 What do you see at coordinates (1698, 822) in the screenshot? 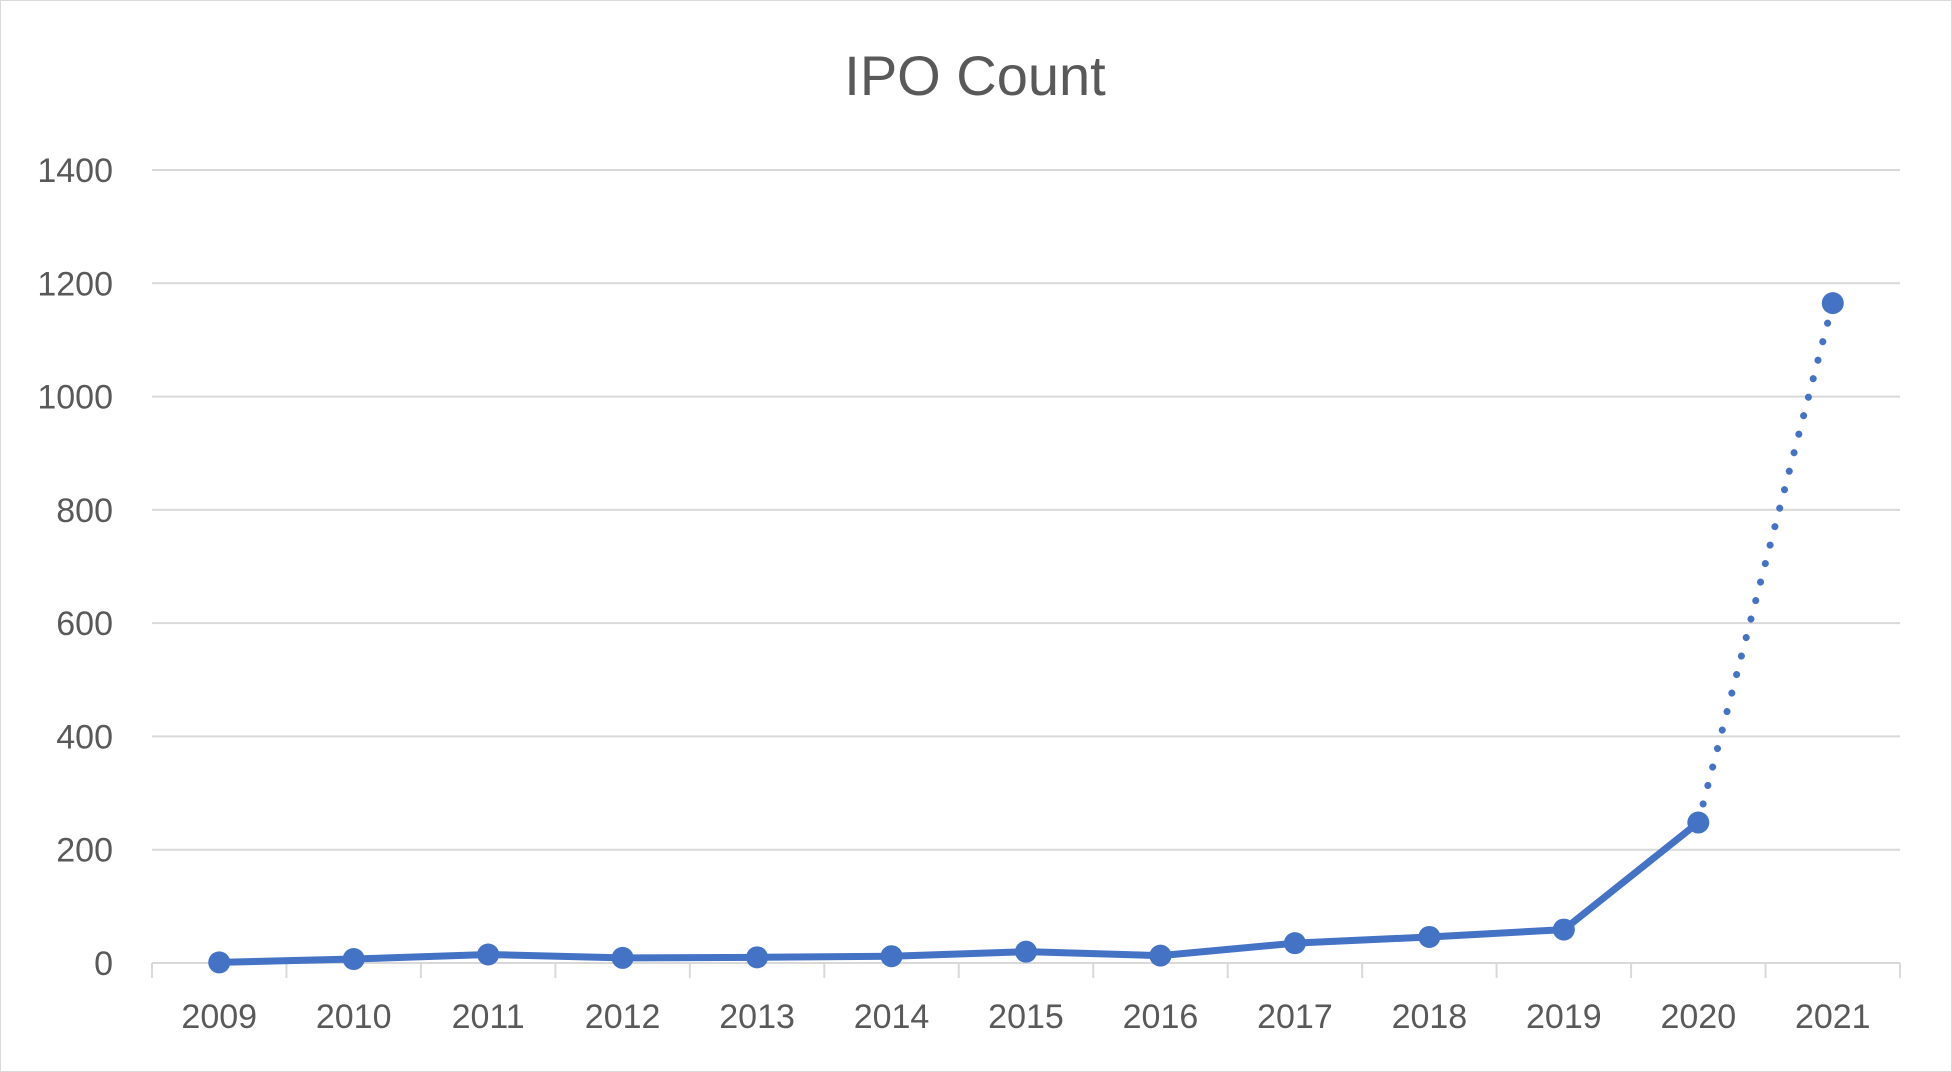
I see `data-point-2020` at bounding box center [1698, 822].